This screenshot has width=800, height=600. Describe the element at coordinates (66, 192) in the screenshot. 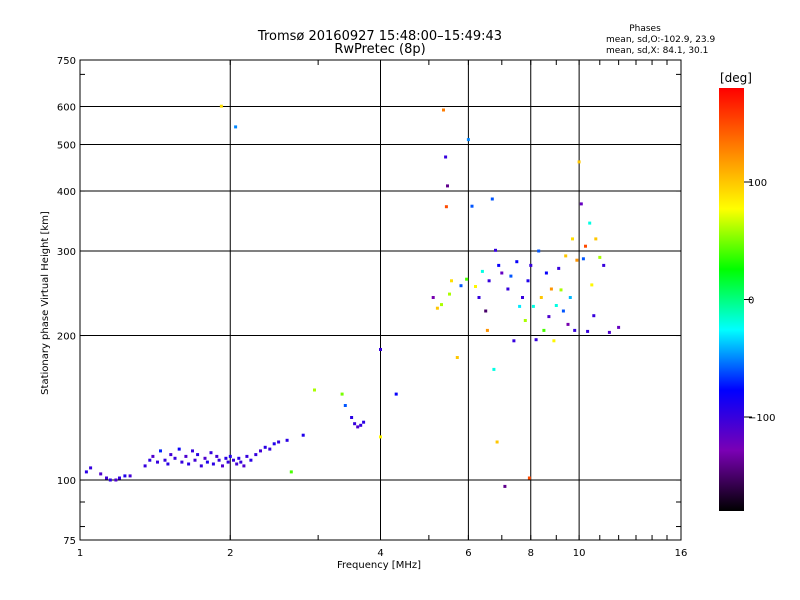

I see `y-tick-label: 400` at that location.